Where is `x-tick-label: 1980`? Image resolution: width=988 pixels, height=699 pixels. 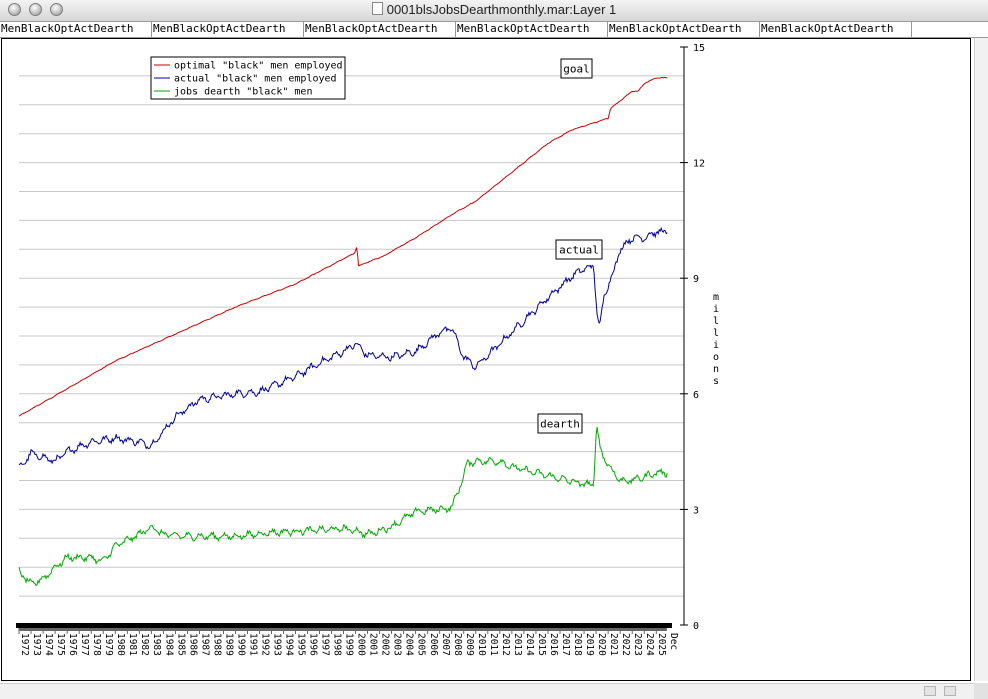 x-tick-label: 1980 is located at coordinates (120, 644).